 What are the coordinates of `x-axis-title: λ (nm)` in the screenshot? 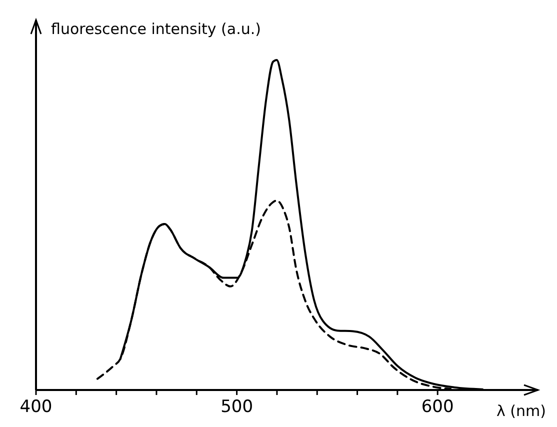 It's located at (521, 411).